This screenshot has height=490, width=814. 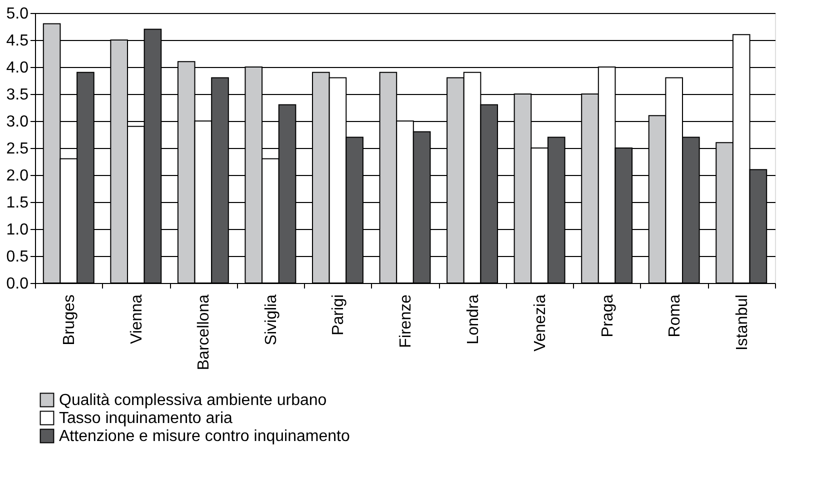 What do you see at coordinates (607, 316) in the screenshot?
I see `x-tick-label: Praga` at bounding box center [607, 316].